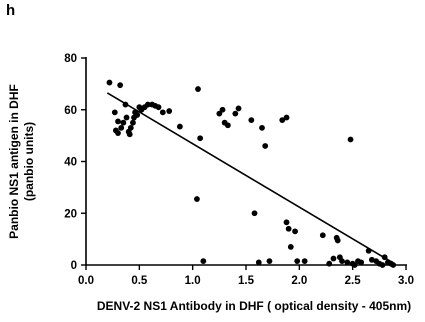 The height and width of the screenshot is (322, 425). I want to click on x-tick-label: 2.0, so click(299, 281).